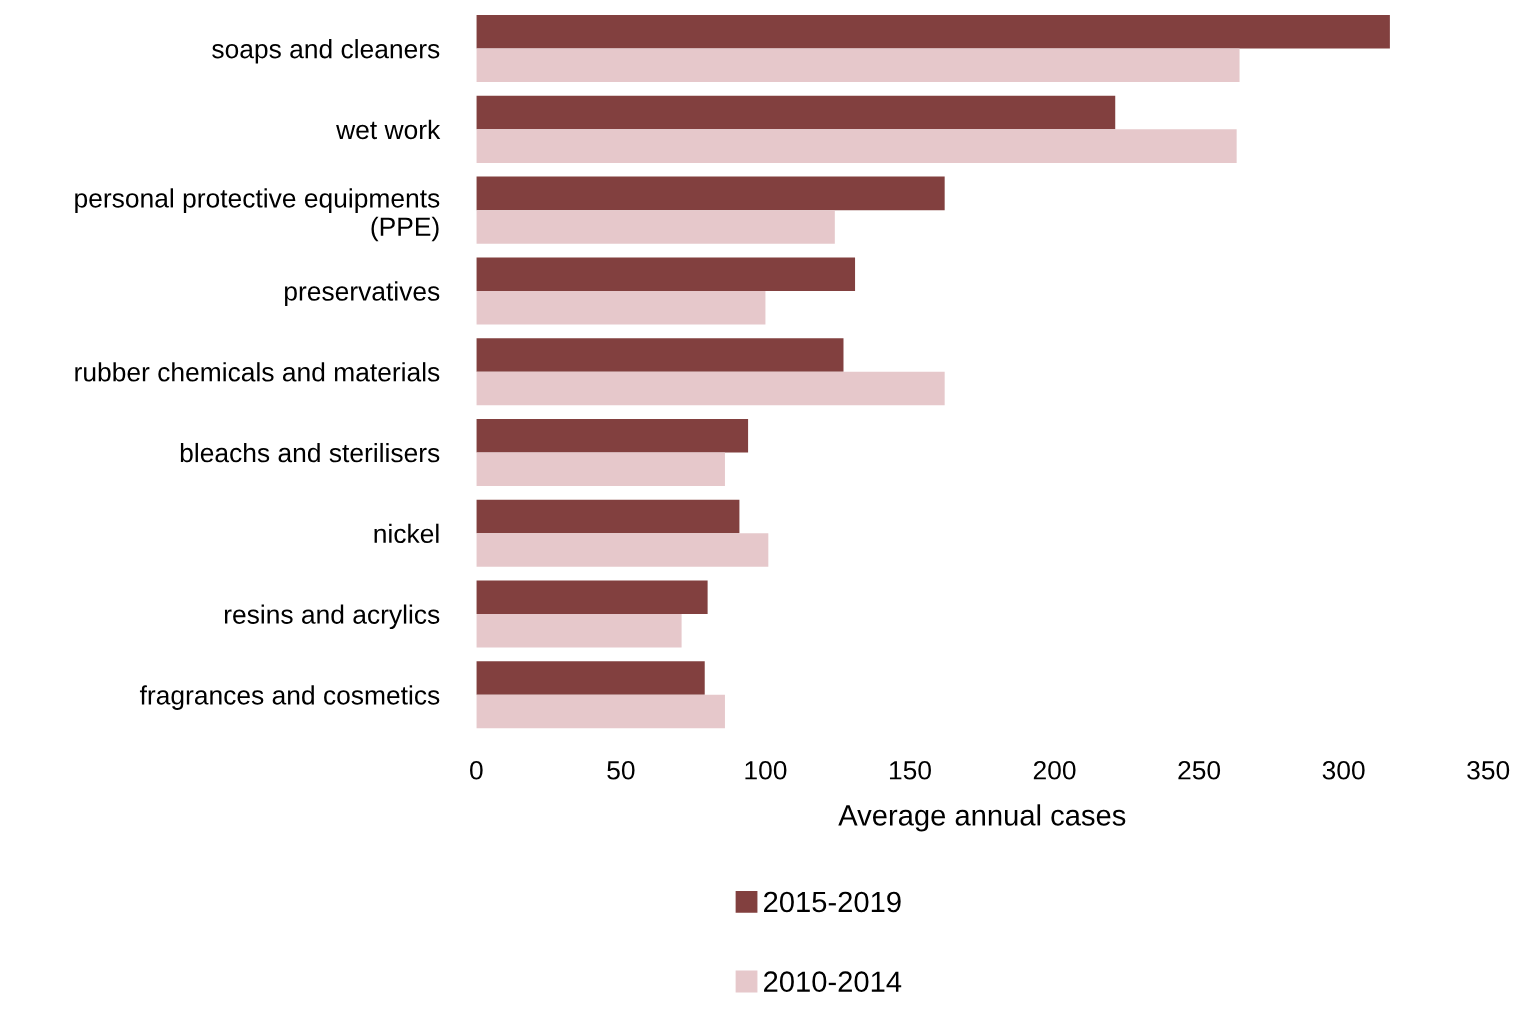 The width and height of the screenshot is (1517, 1024). What do you see at coordinates (332, 617) in the screenshot?
I see `y-tick-label: resins and acrylics` at bounding box center [332, 617].